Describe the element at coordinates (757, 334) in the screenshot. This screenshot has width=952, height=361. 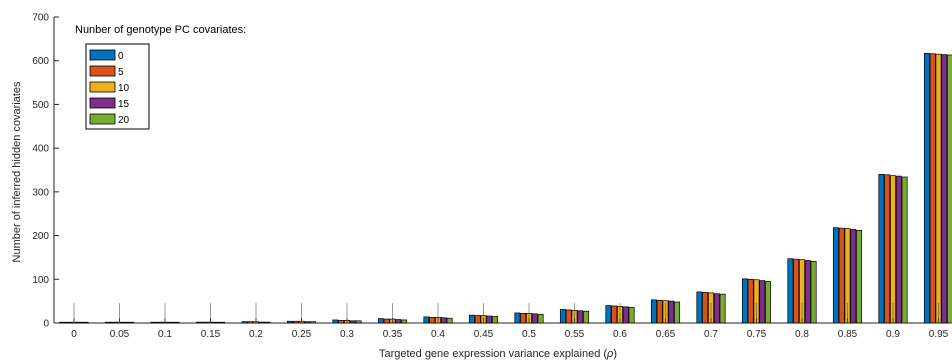
I see `x-tick-label: 0.75` at that location.